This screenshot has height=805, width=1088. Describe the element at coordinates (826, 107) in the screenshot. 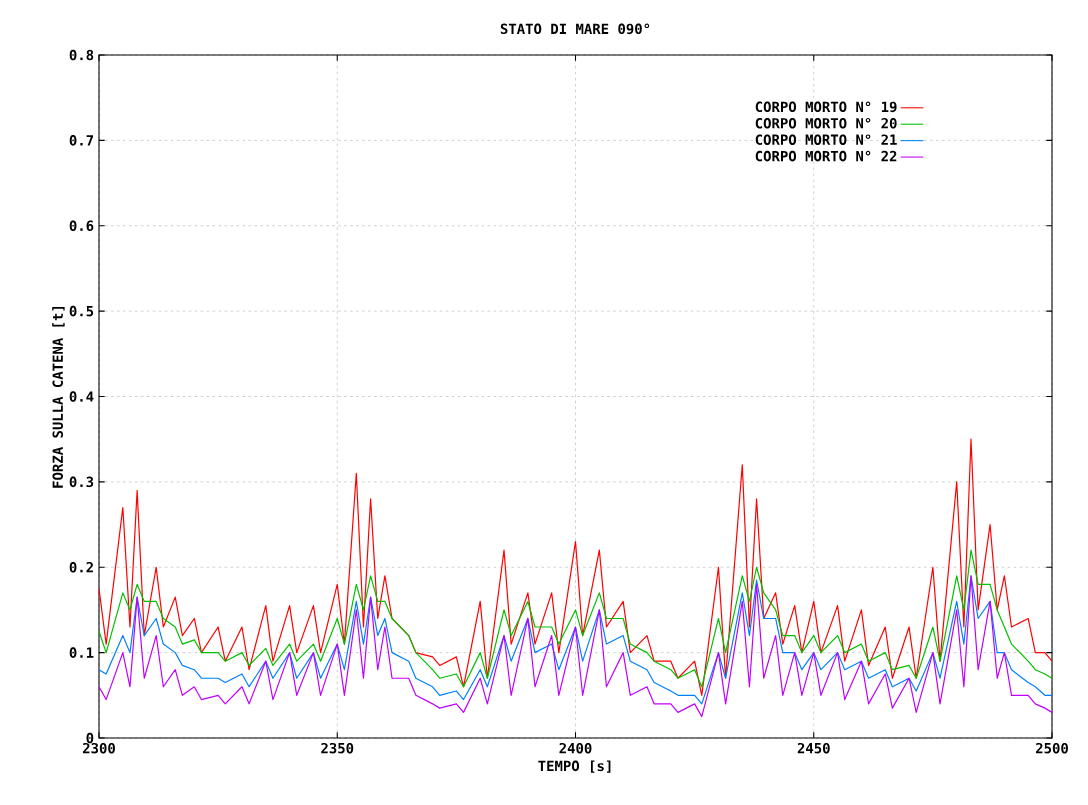

I see `legend-label: CORPO MORTO N° 19` at that location.